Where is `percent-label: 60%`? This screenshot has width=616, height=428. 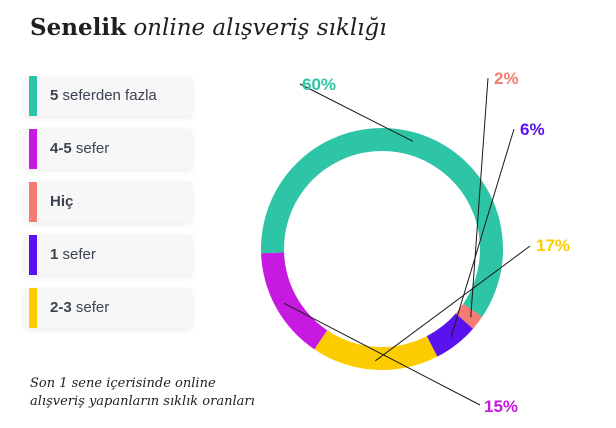 percent-label: 60% is located at coordinates (319, 84).